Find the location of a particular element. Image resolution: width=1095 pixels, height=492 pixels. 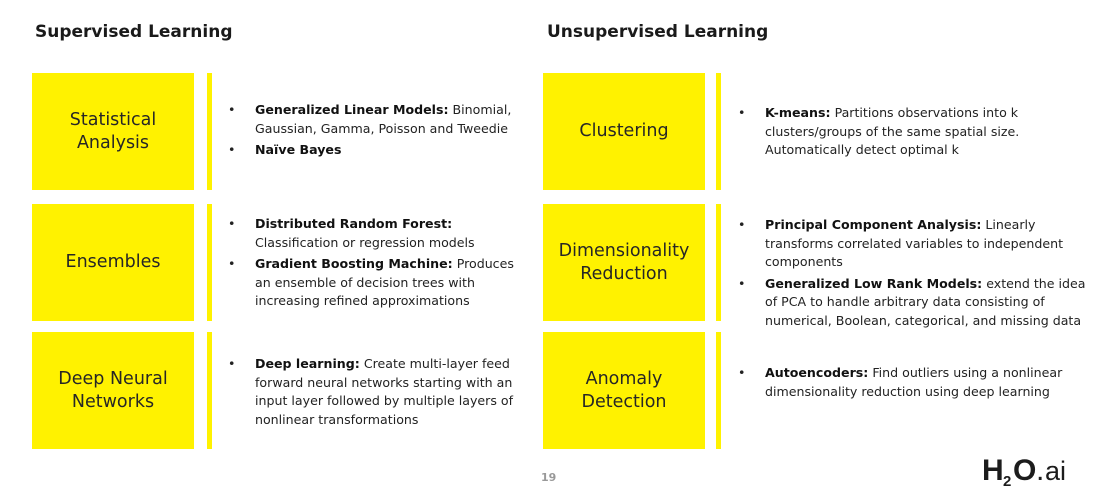

bullet-term: Deep learning: is located at coordinates (307, 363).